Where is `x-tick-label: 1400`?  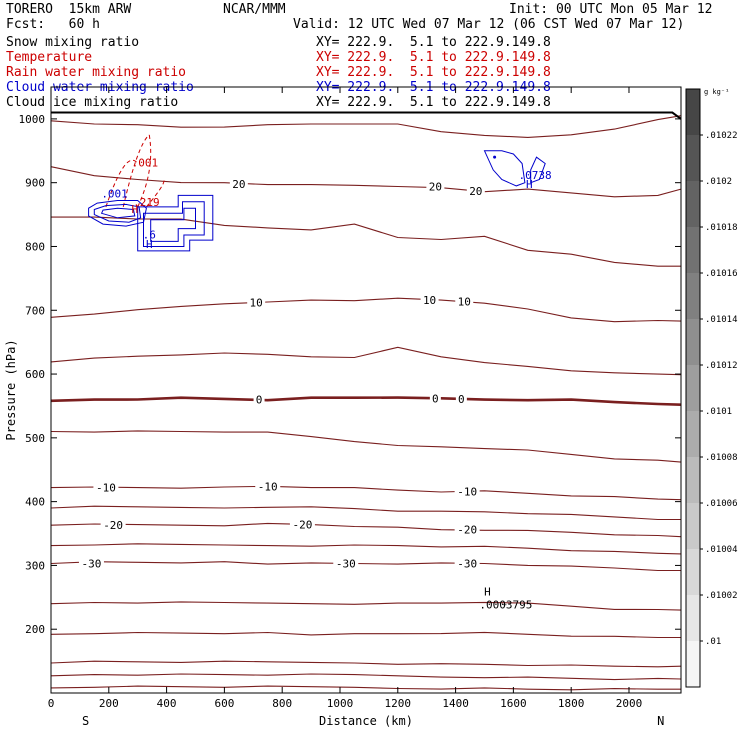 x-tick-label: 1400 is located at coordinates (455, 703).